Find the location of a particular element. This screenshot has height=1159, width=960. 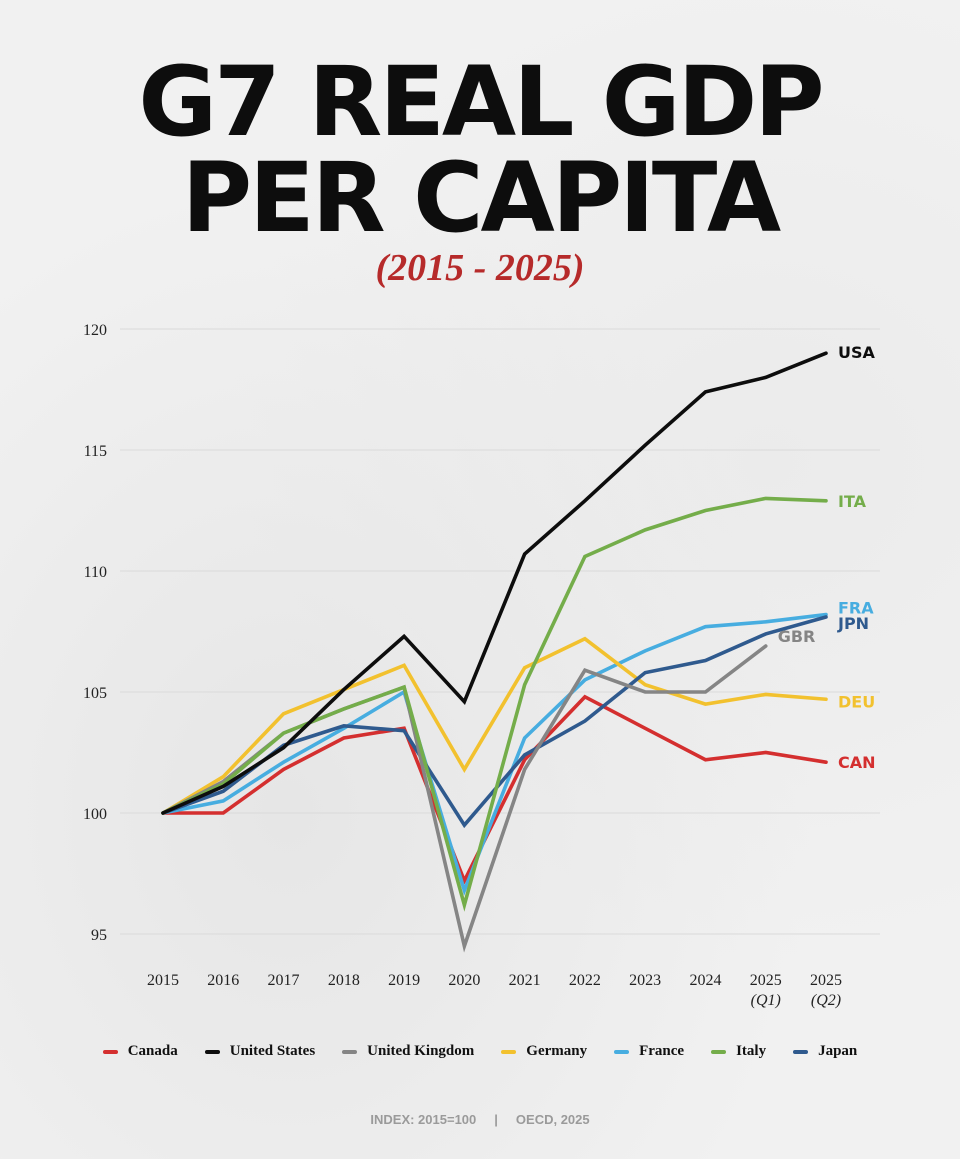

x-tick-label: 2016 is located at coordinates (223, 980).